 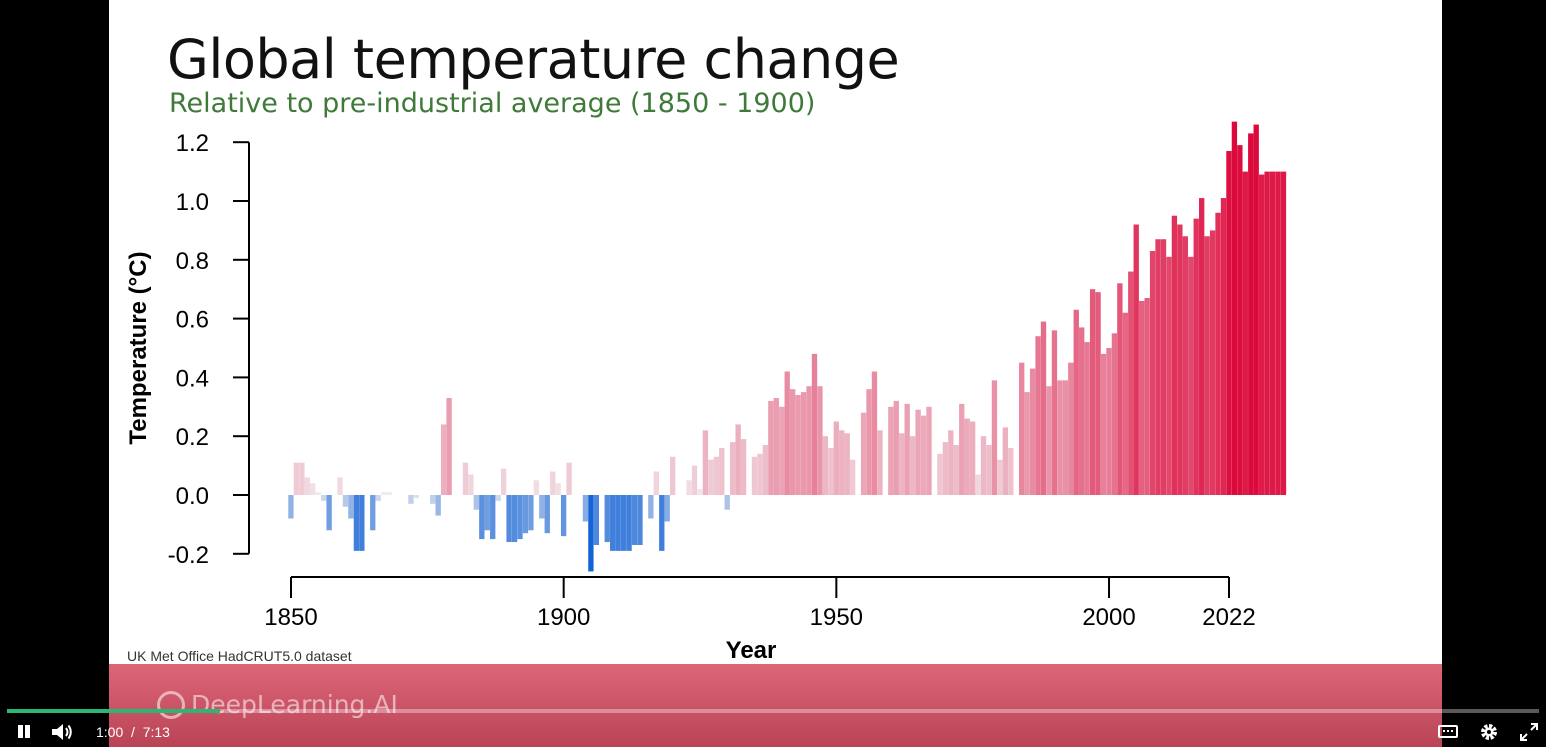 What do you see at coordinates (1245, 333) in the screenshot?
I see `bar-2025` at bounding box center [1245, 333].